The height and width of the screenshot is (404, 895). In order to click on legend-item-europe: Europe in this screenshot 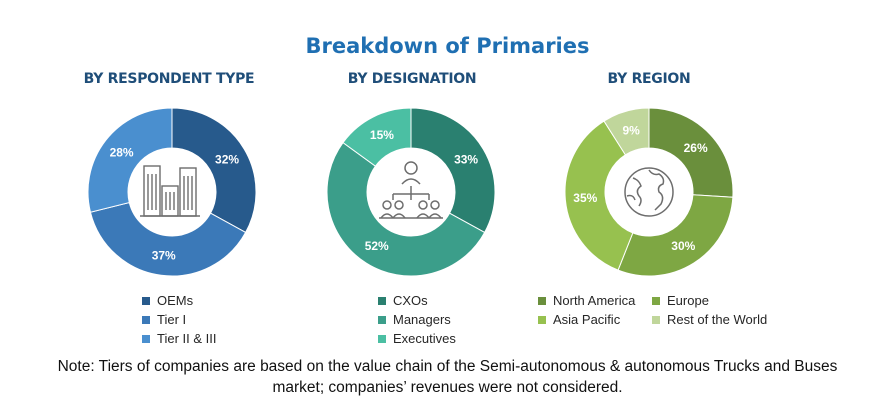, I will do `click(680, 300)`.